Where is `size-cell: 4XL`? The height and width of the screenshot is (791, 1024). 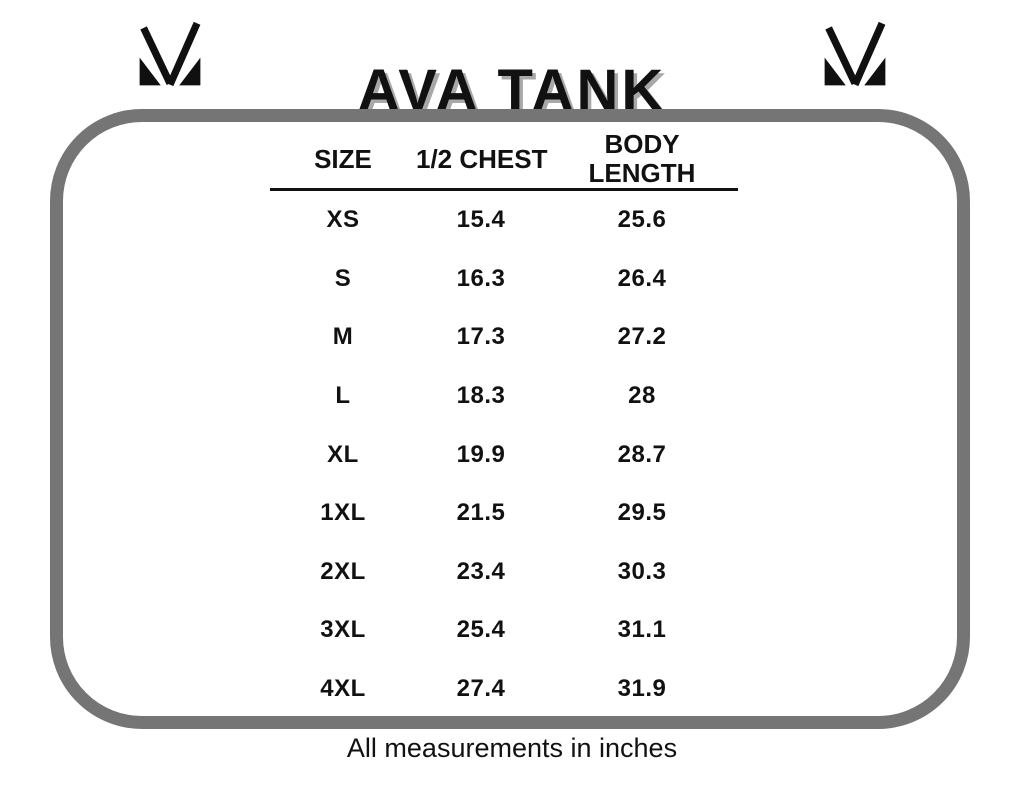
size-cell: 4XL is located at coordinates (343, 689).